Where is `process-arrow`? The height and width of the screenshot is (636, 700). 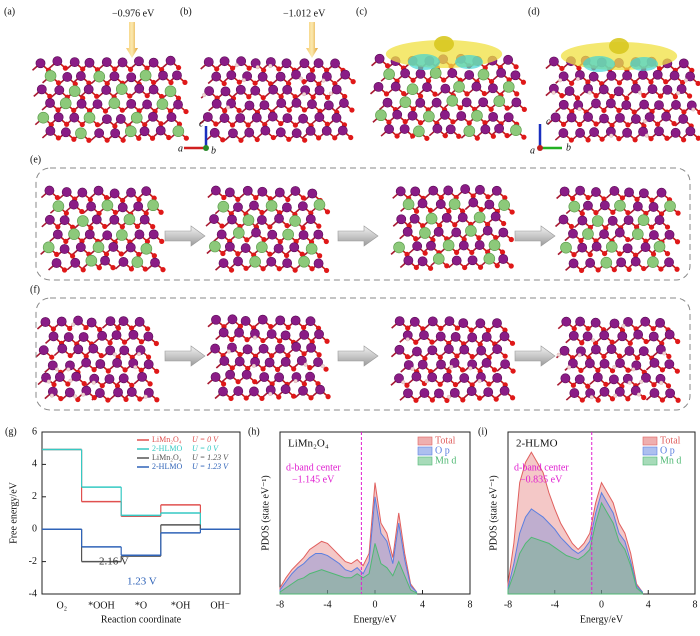
process-arrow is located at coordinates (358, 236).